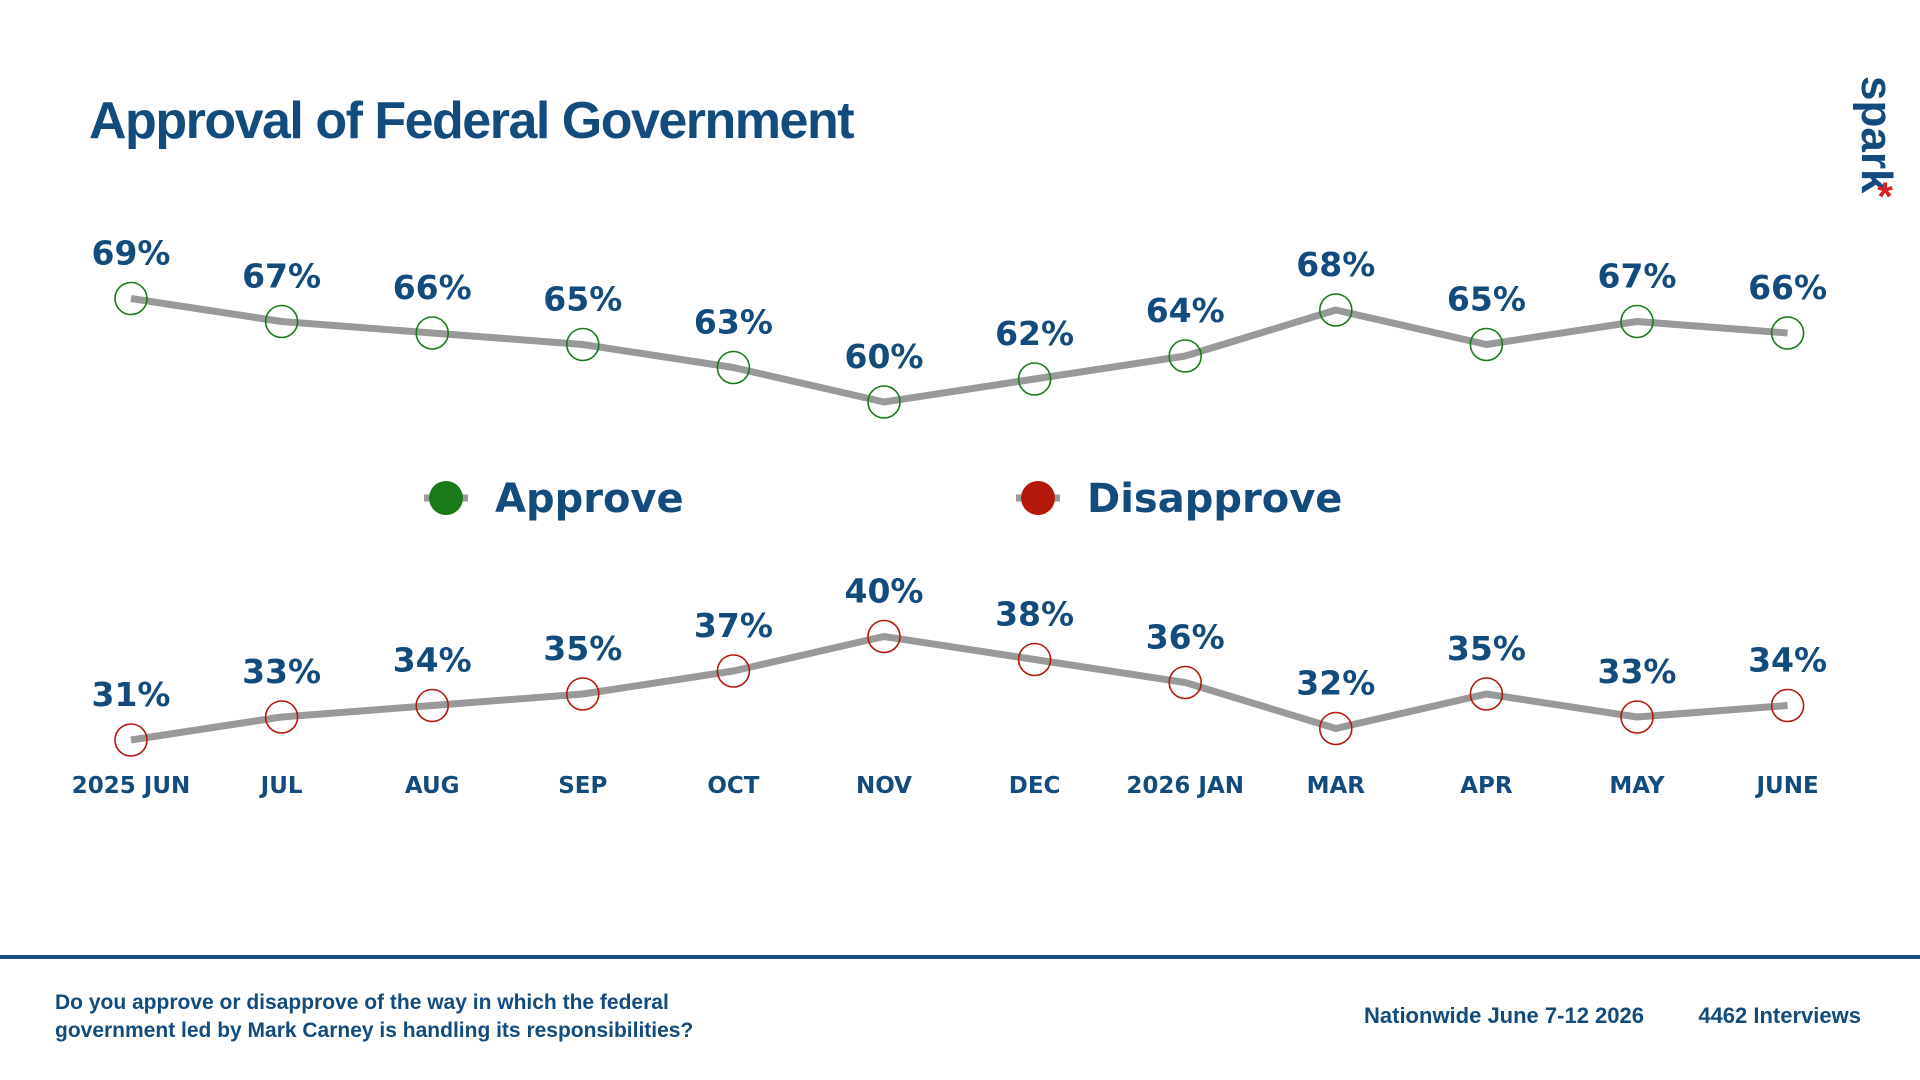  What do you see at coordinates (131, 253) in the screenshot?
I see `value-label: 69%` at bounding box center [131, 253].